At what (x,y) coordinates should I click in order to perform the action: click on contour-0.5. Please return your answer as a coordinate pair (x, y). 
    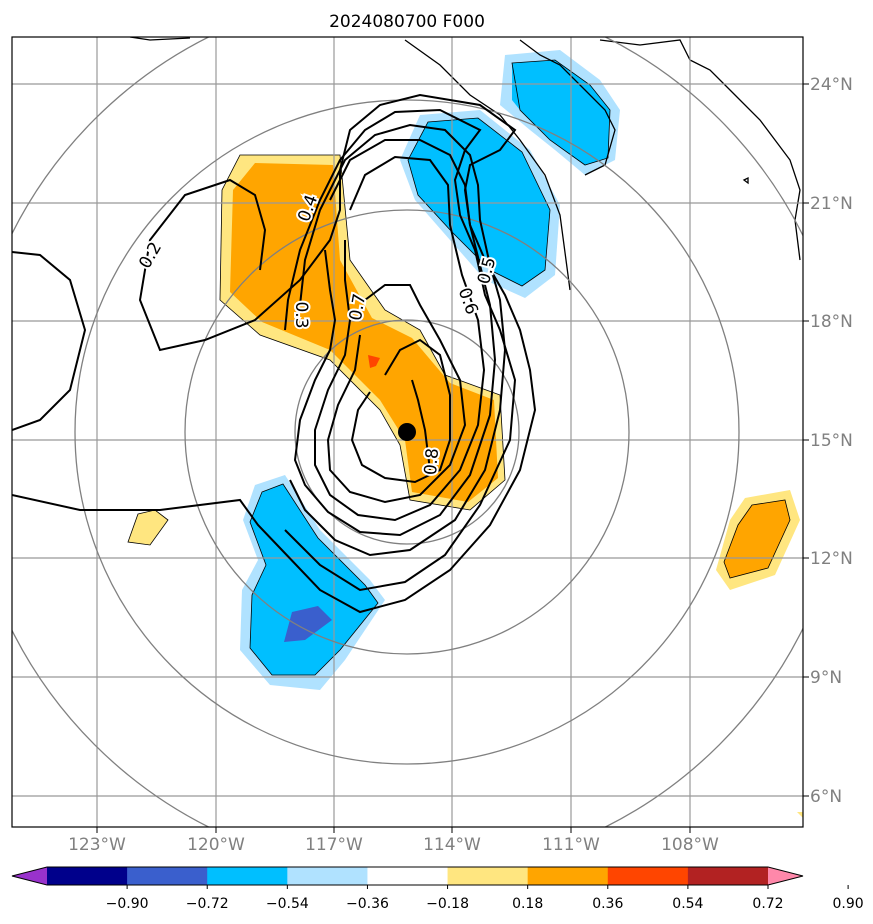
    Looking at the image, I should click on (395, 338).